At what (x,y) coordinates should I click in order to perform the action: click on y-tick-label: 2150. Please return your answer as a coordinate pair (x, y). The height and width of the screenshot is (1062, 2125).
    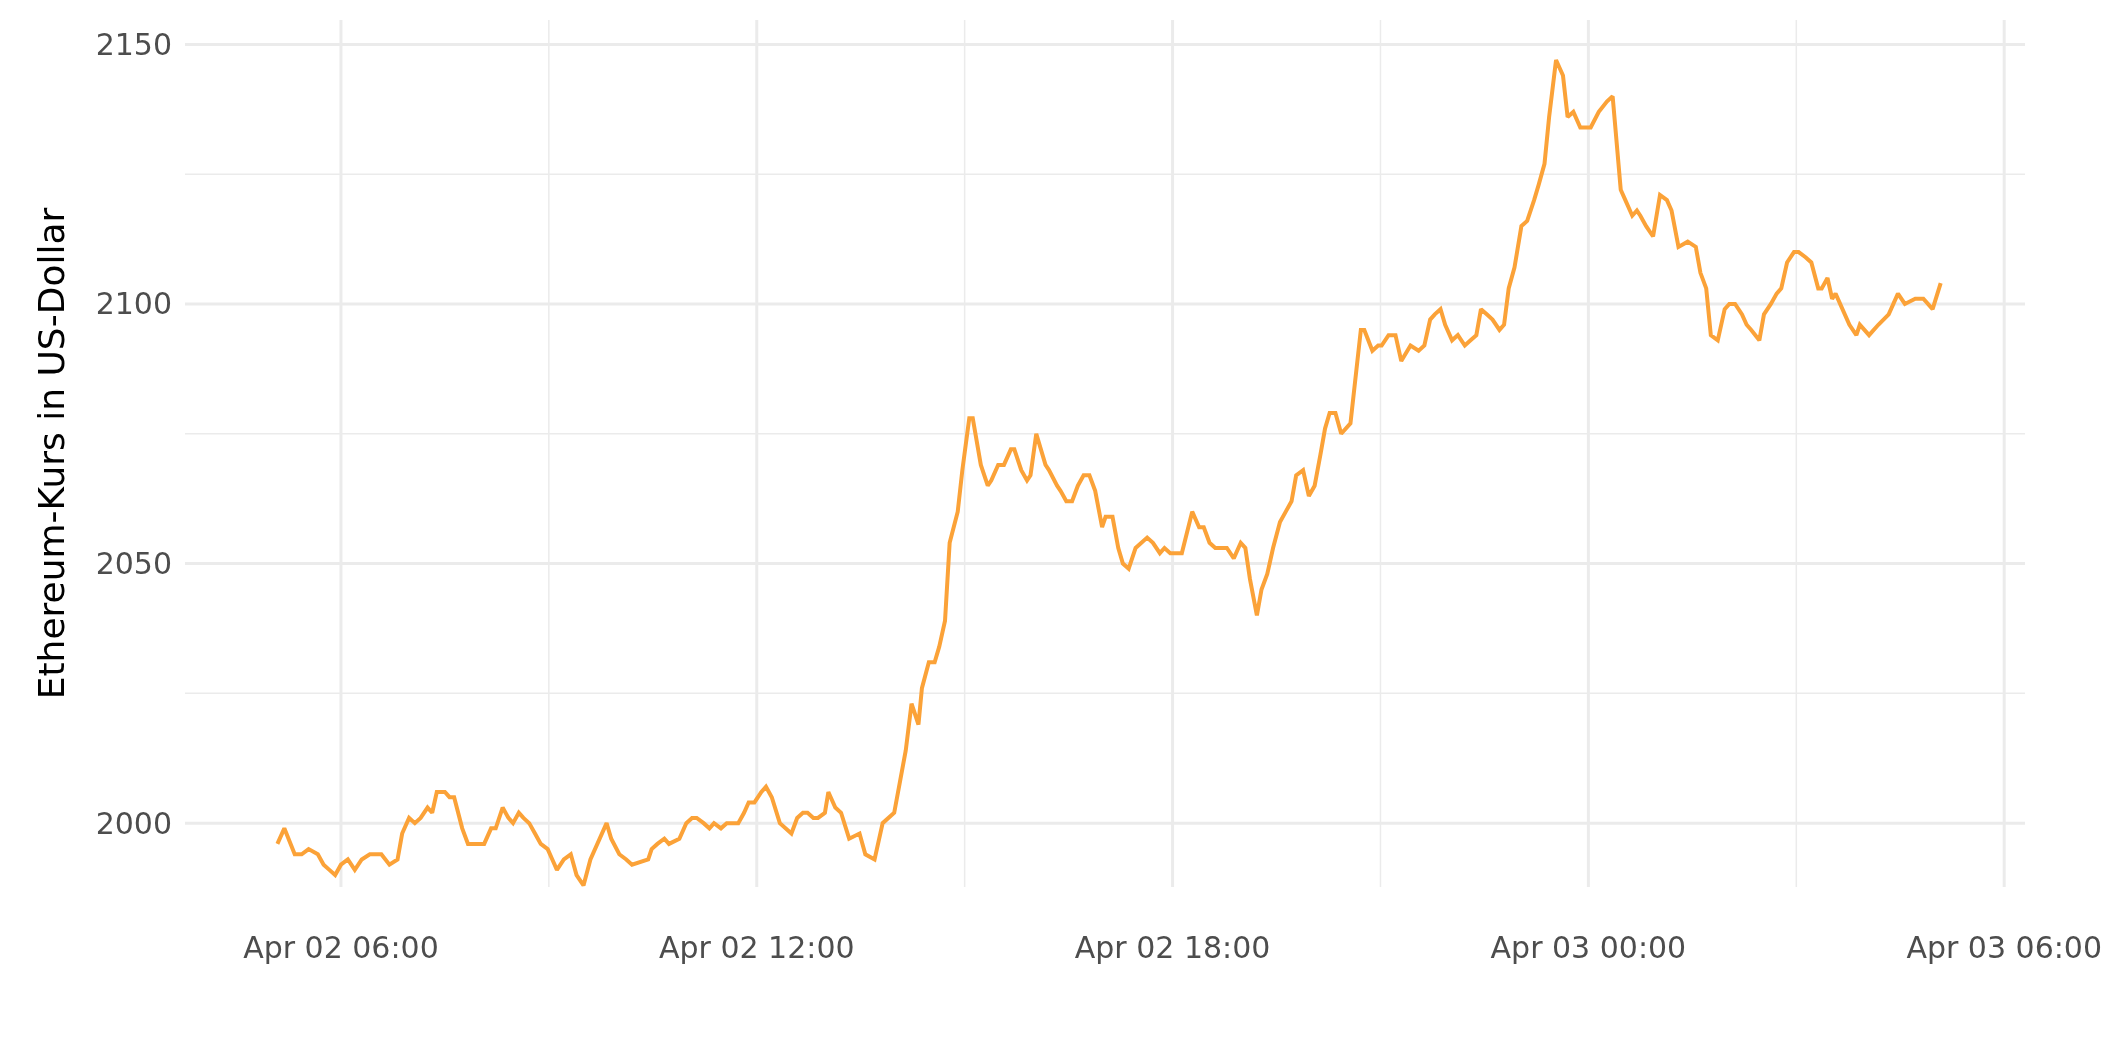
    Looking at the image, I should click on (133, 44).